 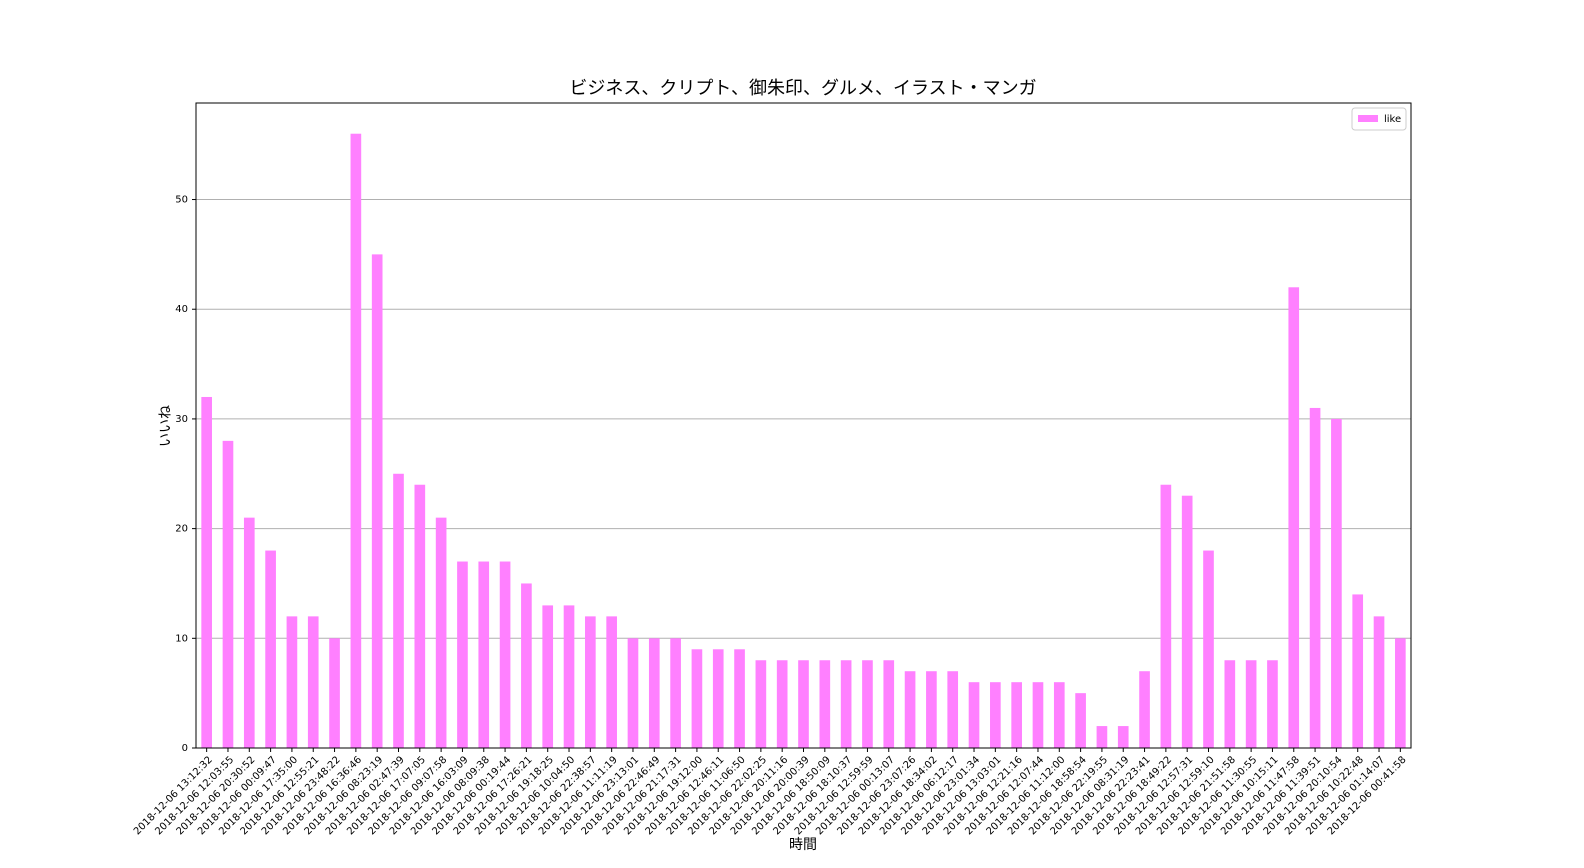 I want to click on y-tick-label: 50, so click(x=181, y=200).